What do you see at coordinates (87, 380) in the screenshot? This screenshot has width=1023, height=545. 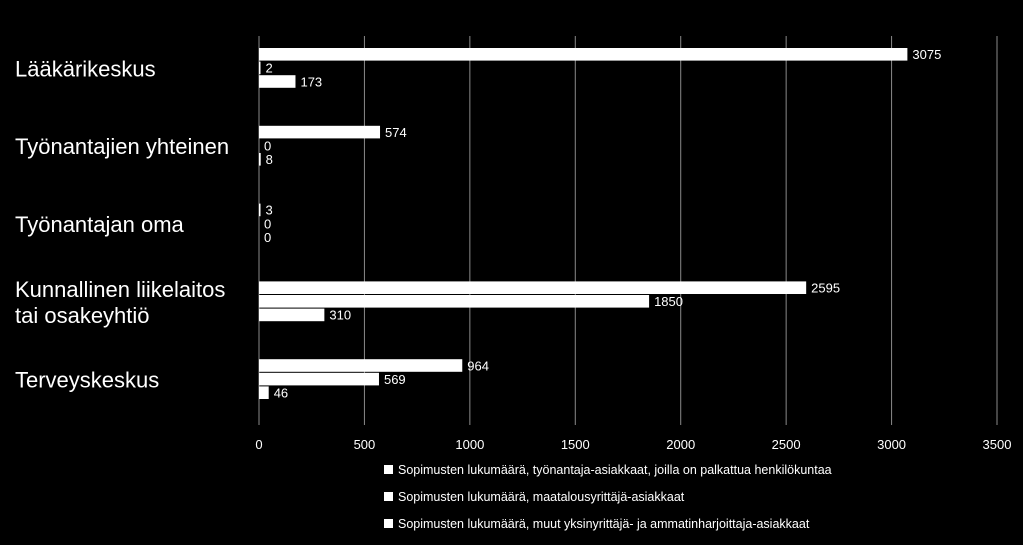 I see `category-label: Terveyskeskus` at bounding box center [87, 380].